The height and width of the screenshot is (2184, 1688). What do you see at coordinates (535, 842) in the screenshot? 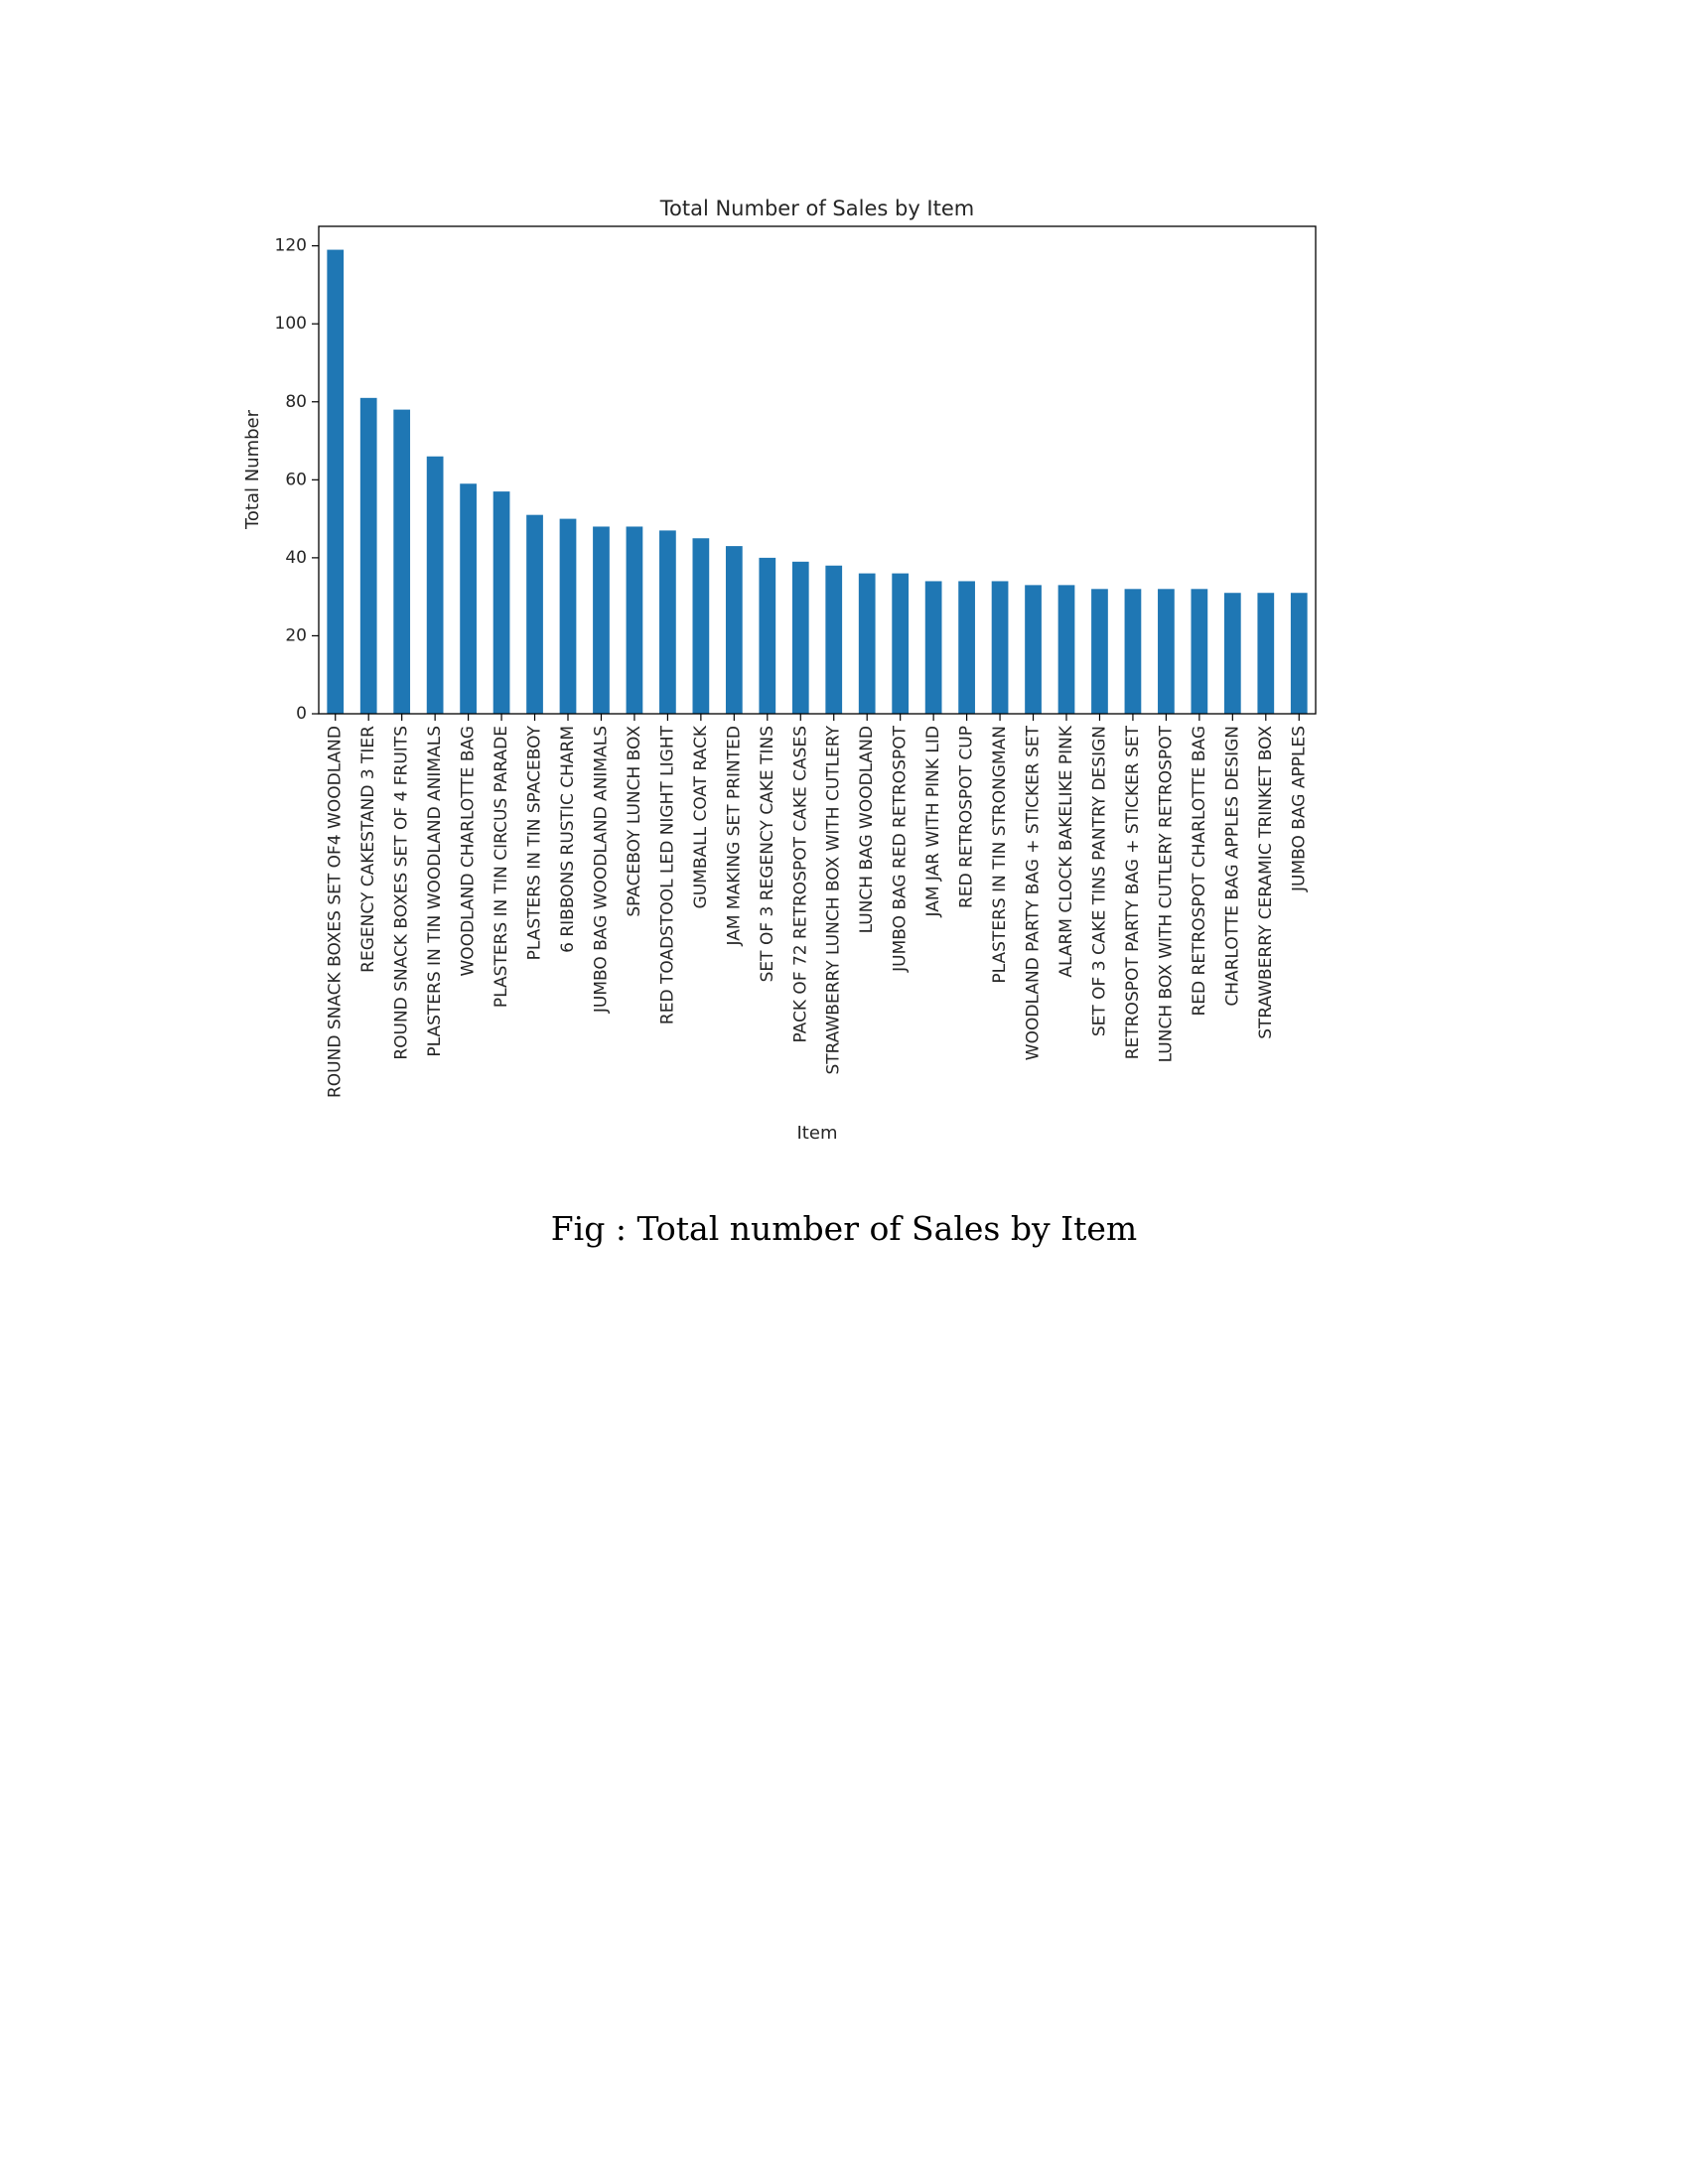
I see `x-tick-label: PLASTERS IN TIN SPACEBOY` at bounding box center [535, 842].